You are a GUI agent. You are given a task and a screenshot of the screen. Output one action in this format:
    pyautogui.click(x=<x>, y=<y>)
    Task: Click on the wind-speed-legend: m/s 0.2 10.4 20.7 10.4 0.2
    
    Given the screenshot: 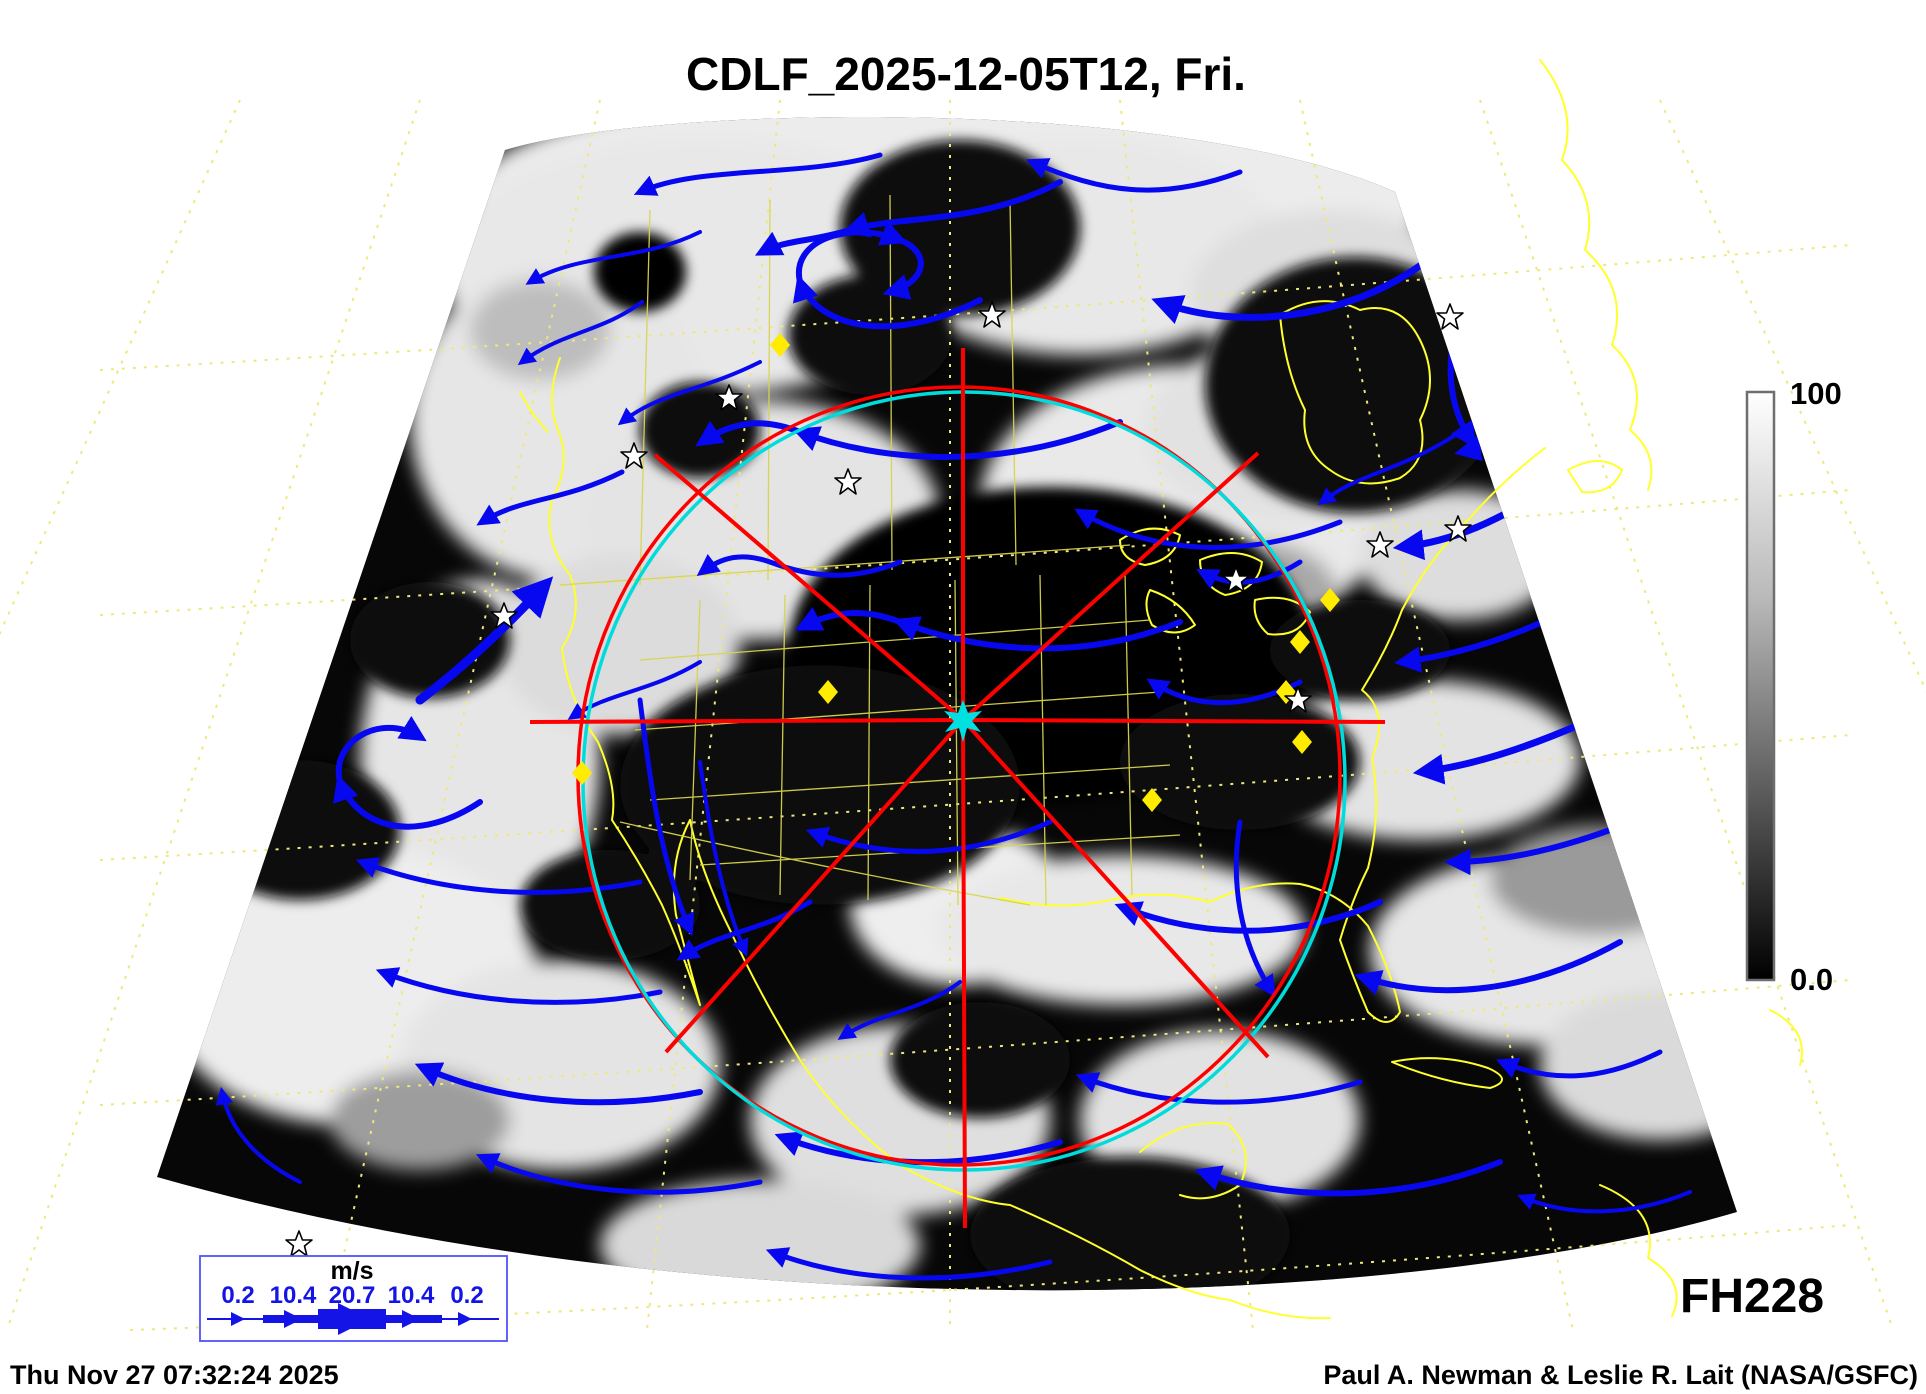 What is the action you would take?
    pyautogui.click(x=353, y=1298)
    